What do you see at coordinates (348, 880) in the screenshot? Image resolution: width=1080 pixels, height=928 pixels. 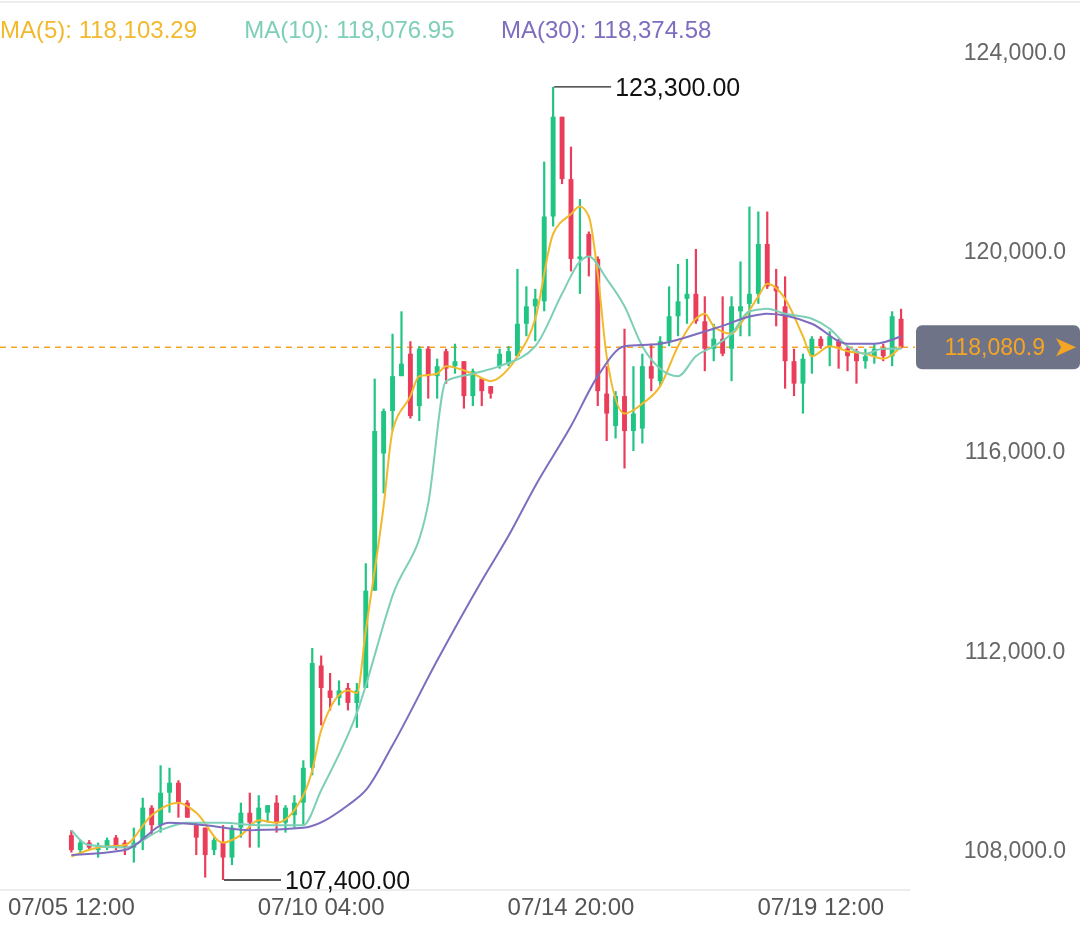 I see `annotation: 107,400.00` at bounding box center [348, 880].